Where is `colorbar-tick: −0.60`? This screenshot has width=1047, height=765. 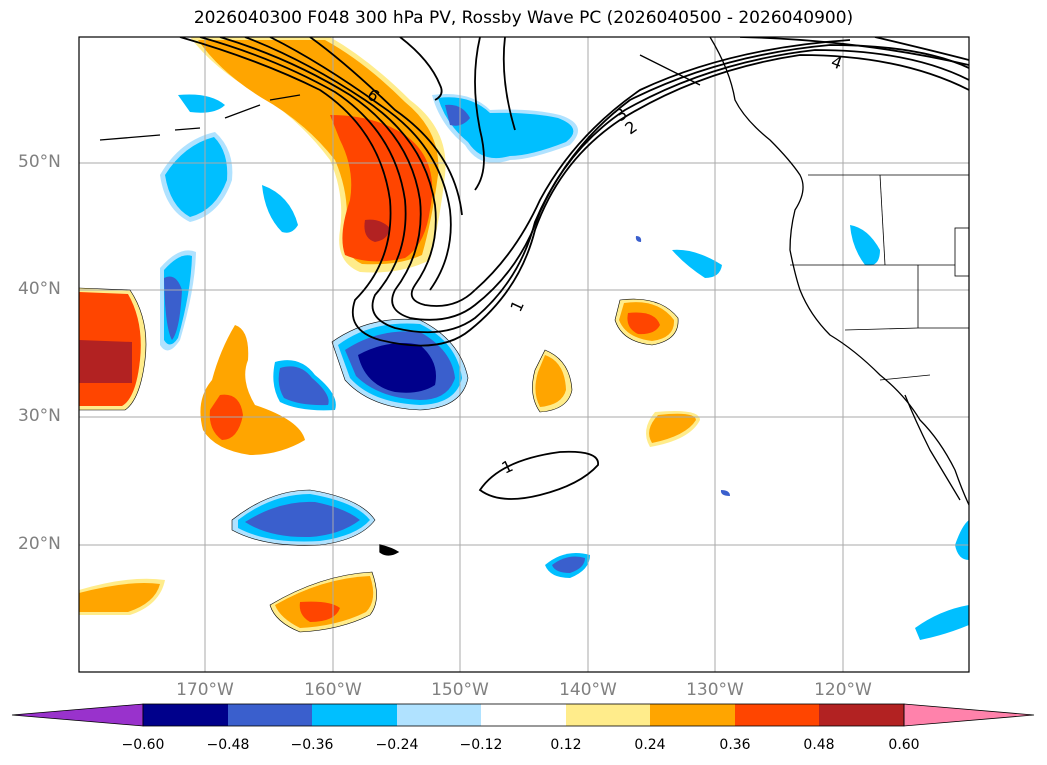
colorbar-tick: −0.60 is located at coordinates (143, 745).